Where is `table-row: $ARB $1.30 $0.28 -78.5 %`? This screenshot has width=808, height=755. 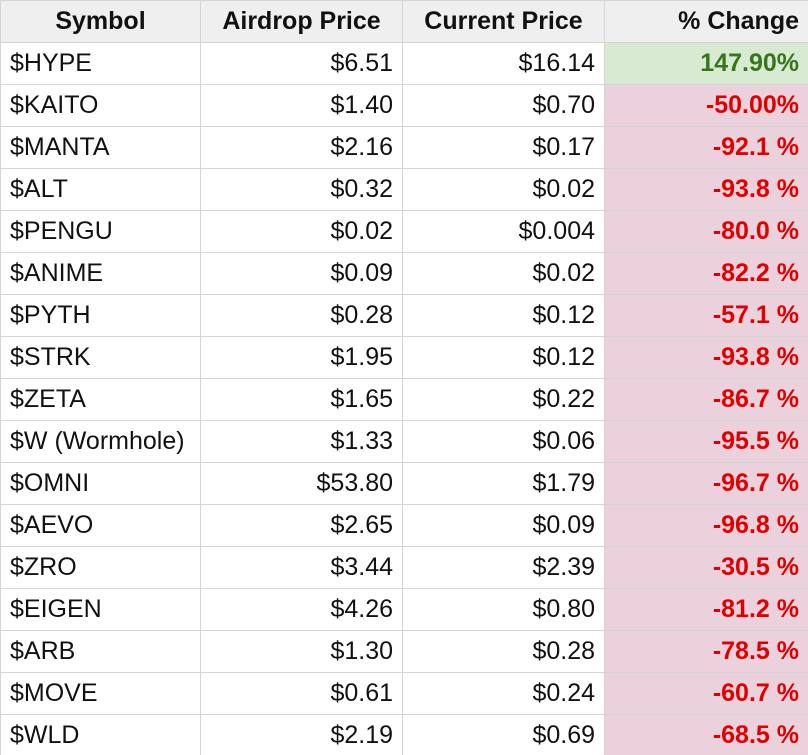
table-row: $ARB $1.30 $0.28 -78.5 % is located at coordinates (404, 651).